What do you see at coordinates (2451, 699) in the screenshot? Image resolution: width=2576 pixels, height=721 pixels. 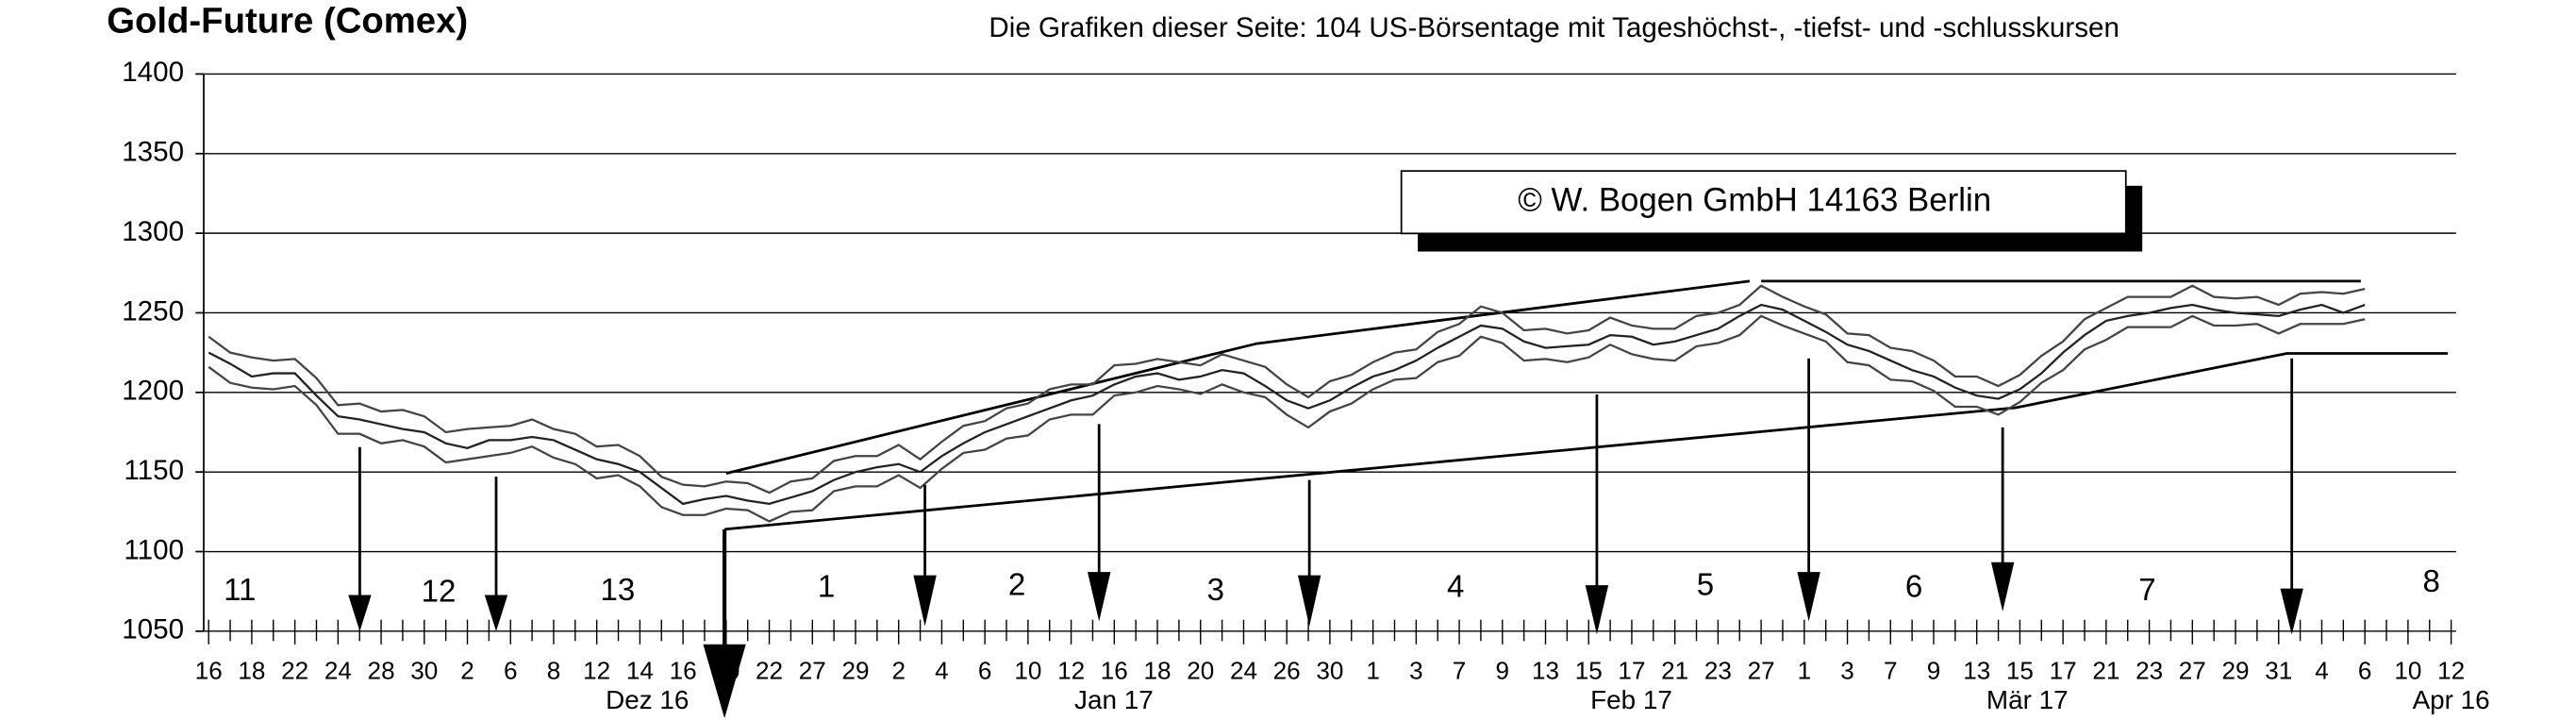 I see `month-label: Apr 16` at bounding box center [2451, 699].